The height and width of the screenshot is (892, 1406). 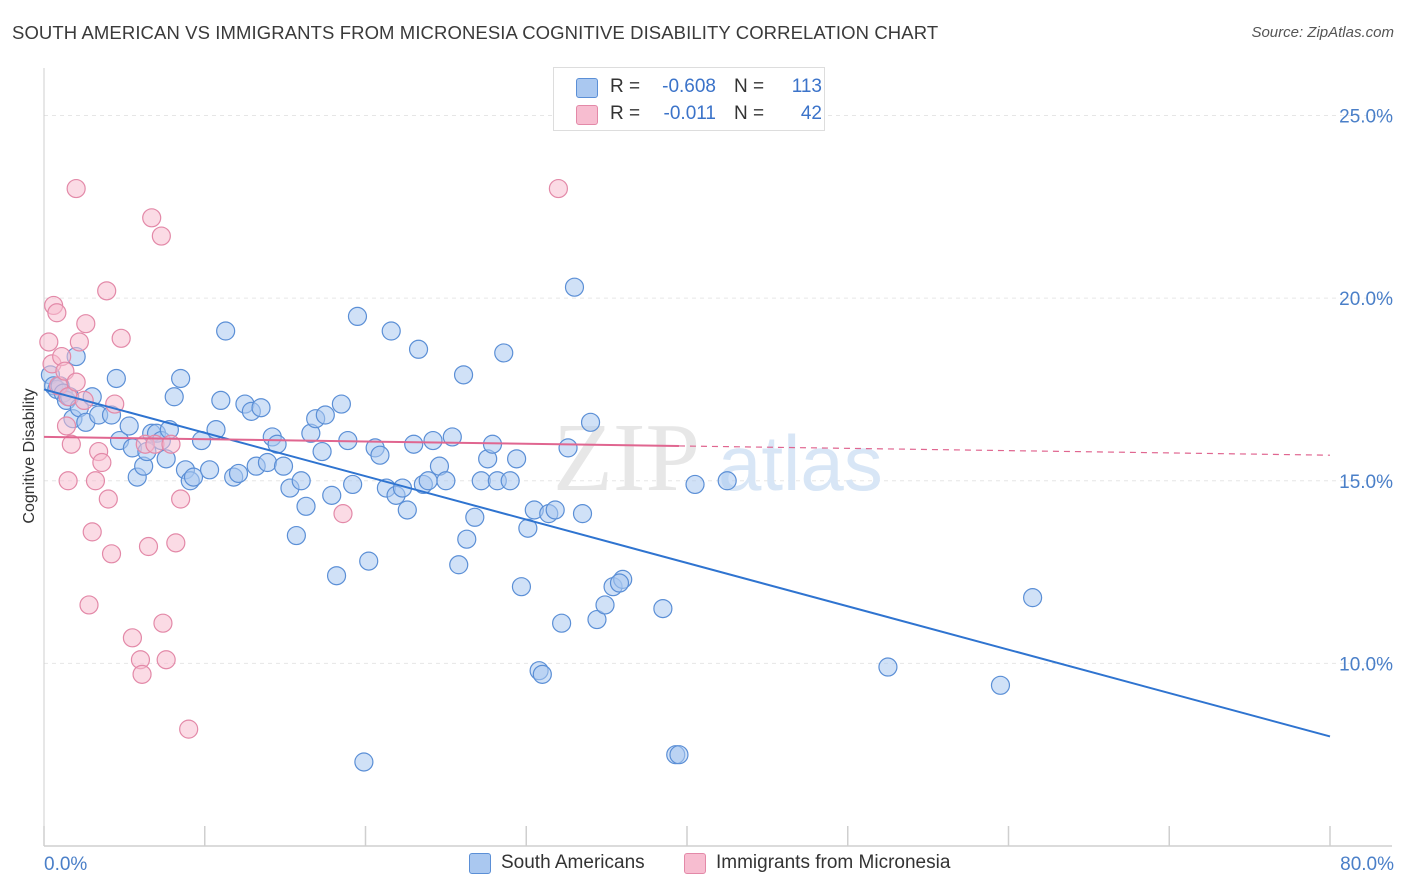 I want to click on y-tick-label: 20.0%, so click(x=1366, y=299).